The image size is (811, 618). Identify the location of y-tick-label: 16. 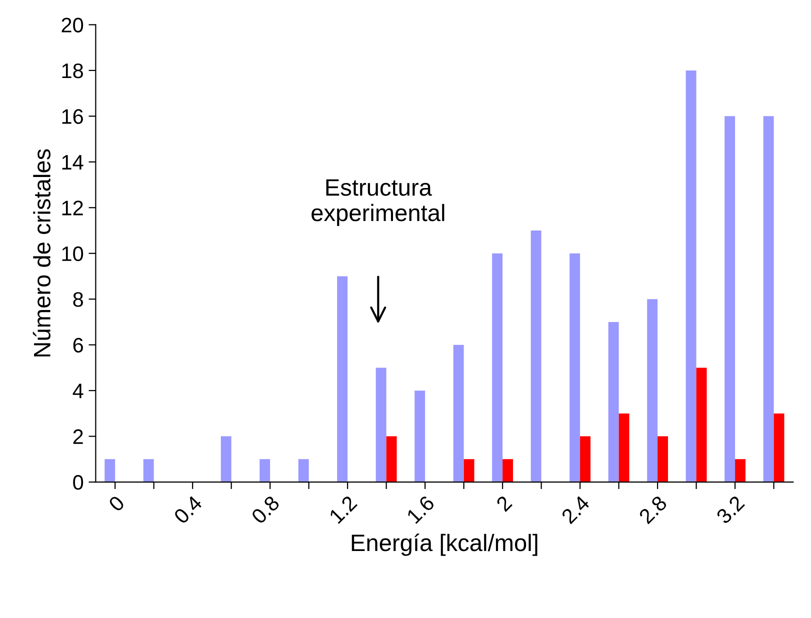
(72, 116).